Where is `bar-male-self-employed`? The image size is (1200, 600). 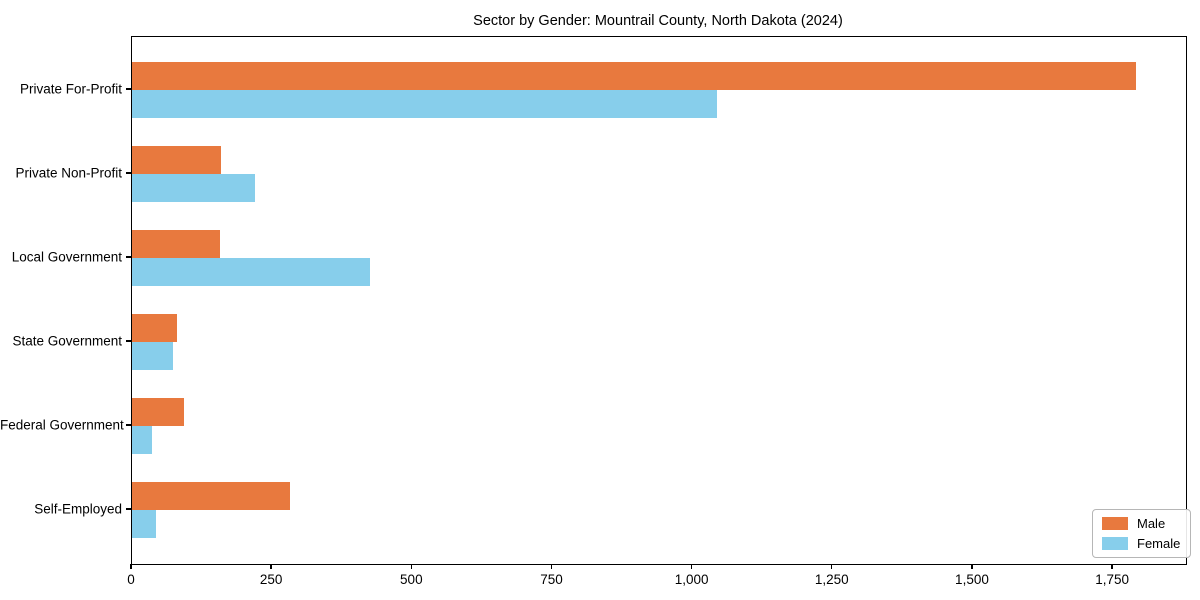 bar-male-self-employed is located at coordinates (211, 496).